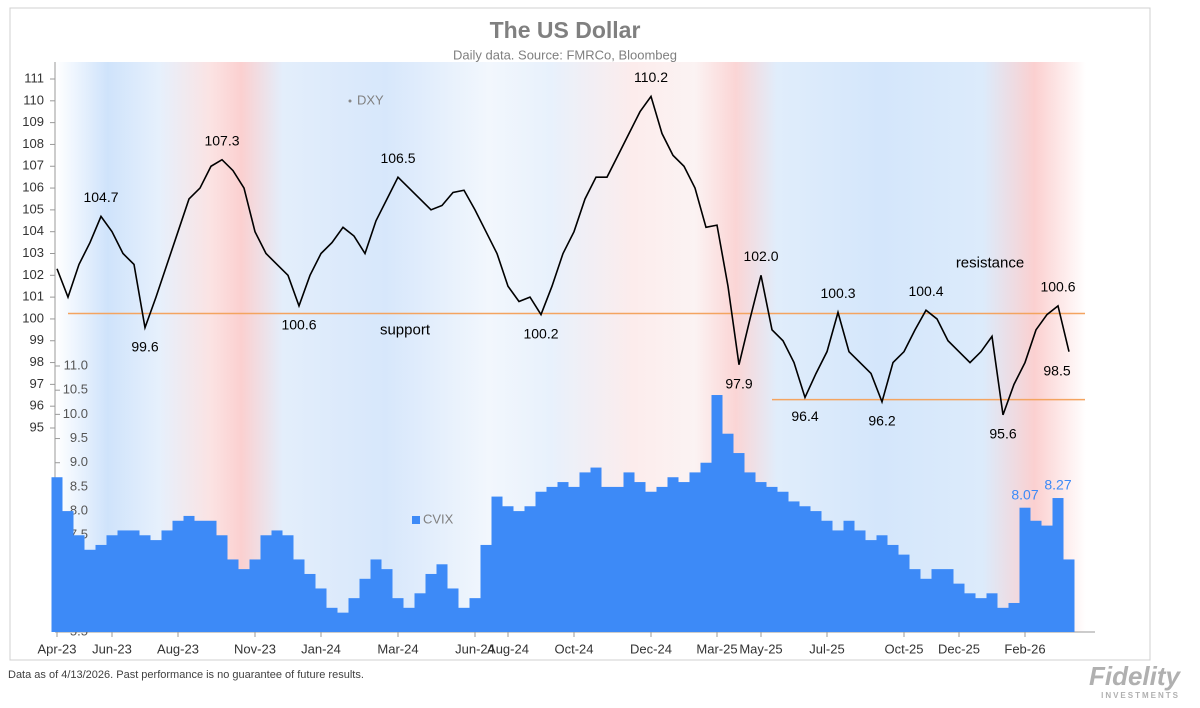  I want to click on reference-label: support, so click(405, 329).